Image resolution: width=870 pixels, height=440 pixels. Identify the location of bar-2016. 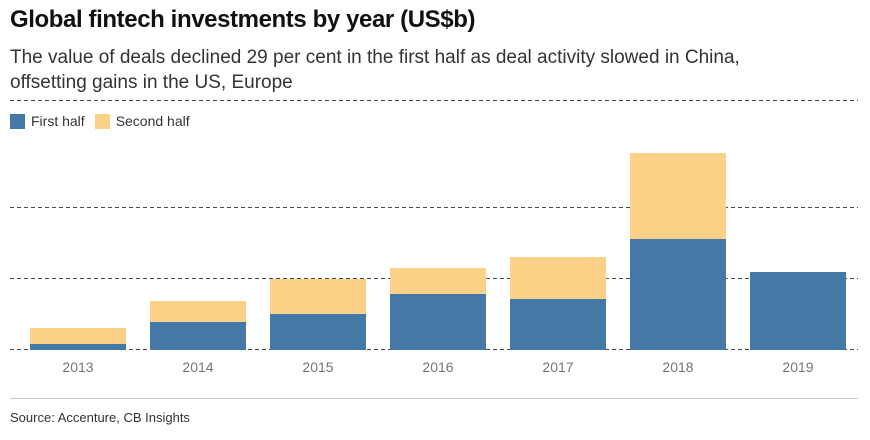
(438, 308).